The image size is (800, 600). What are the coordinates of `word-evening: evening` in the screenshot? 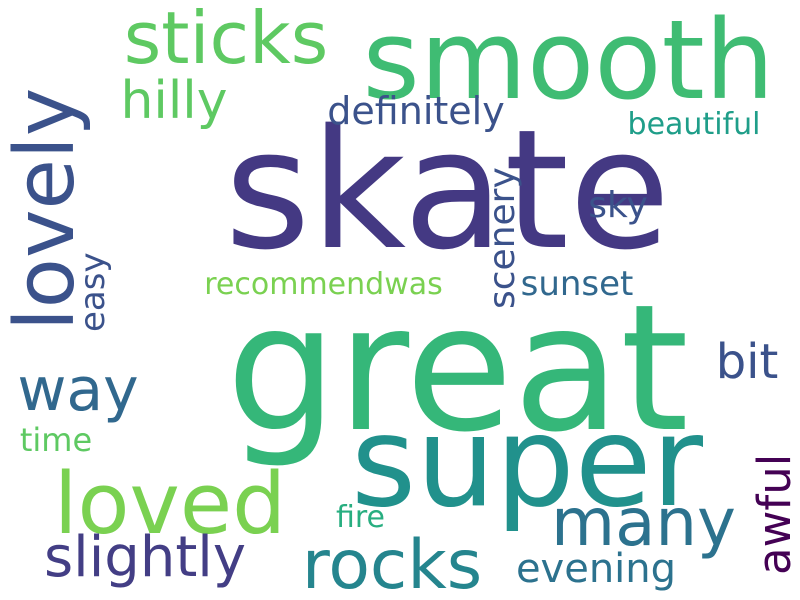 It's located at (596, 569).